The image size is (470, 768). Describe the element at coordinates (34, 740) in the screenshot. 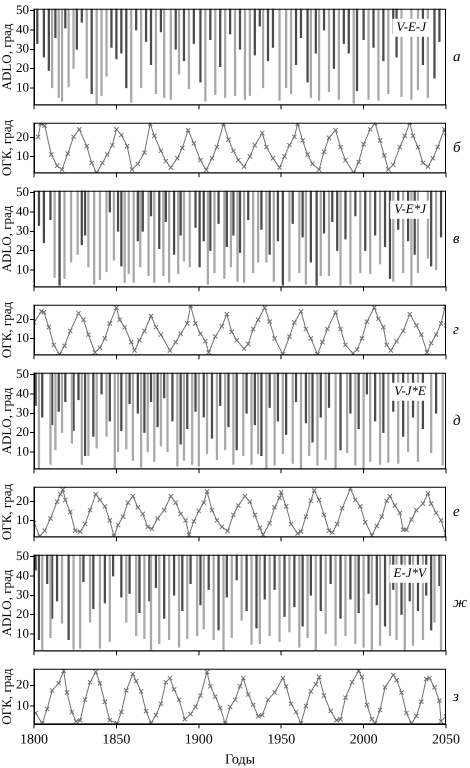

I see `x-tick-label: 1800` at that location.